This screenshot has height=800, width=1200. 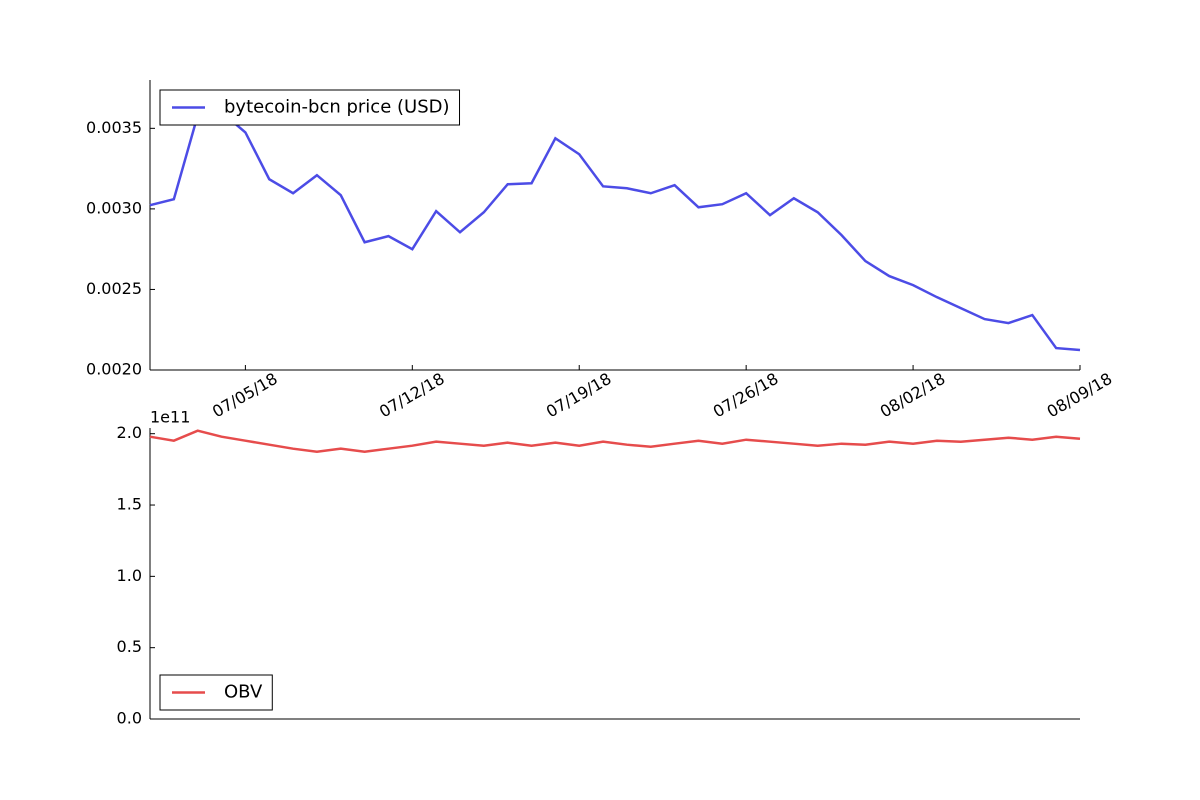 I want to click on y-tick-label: 0.0020, so click(x=114, y=369).